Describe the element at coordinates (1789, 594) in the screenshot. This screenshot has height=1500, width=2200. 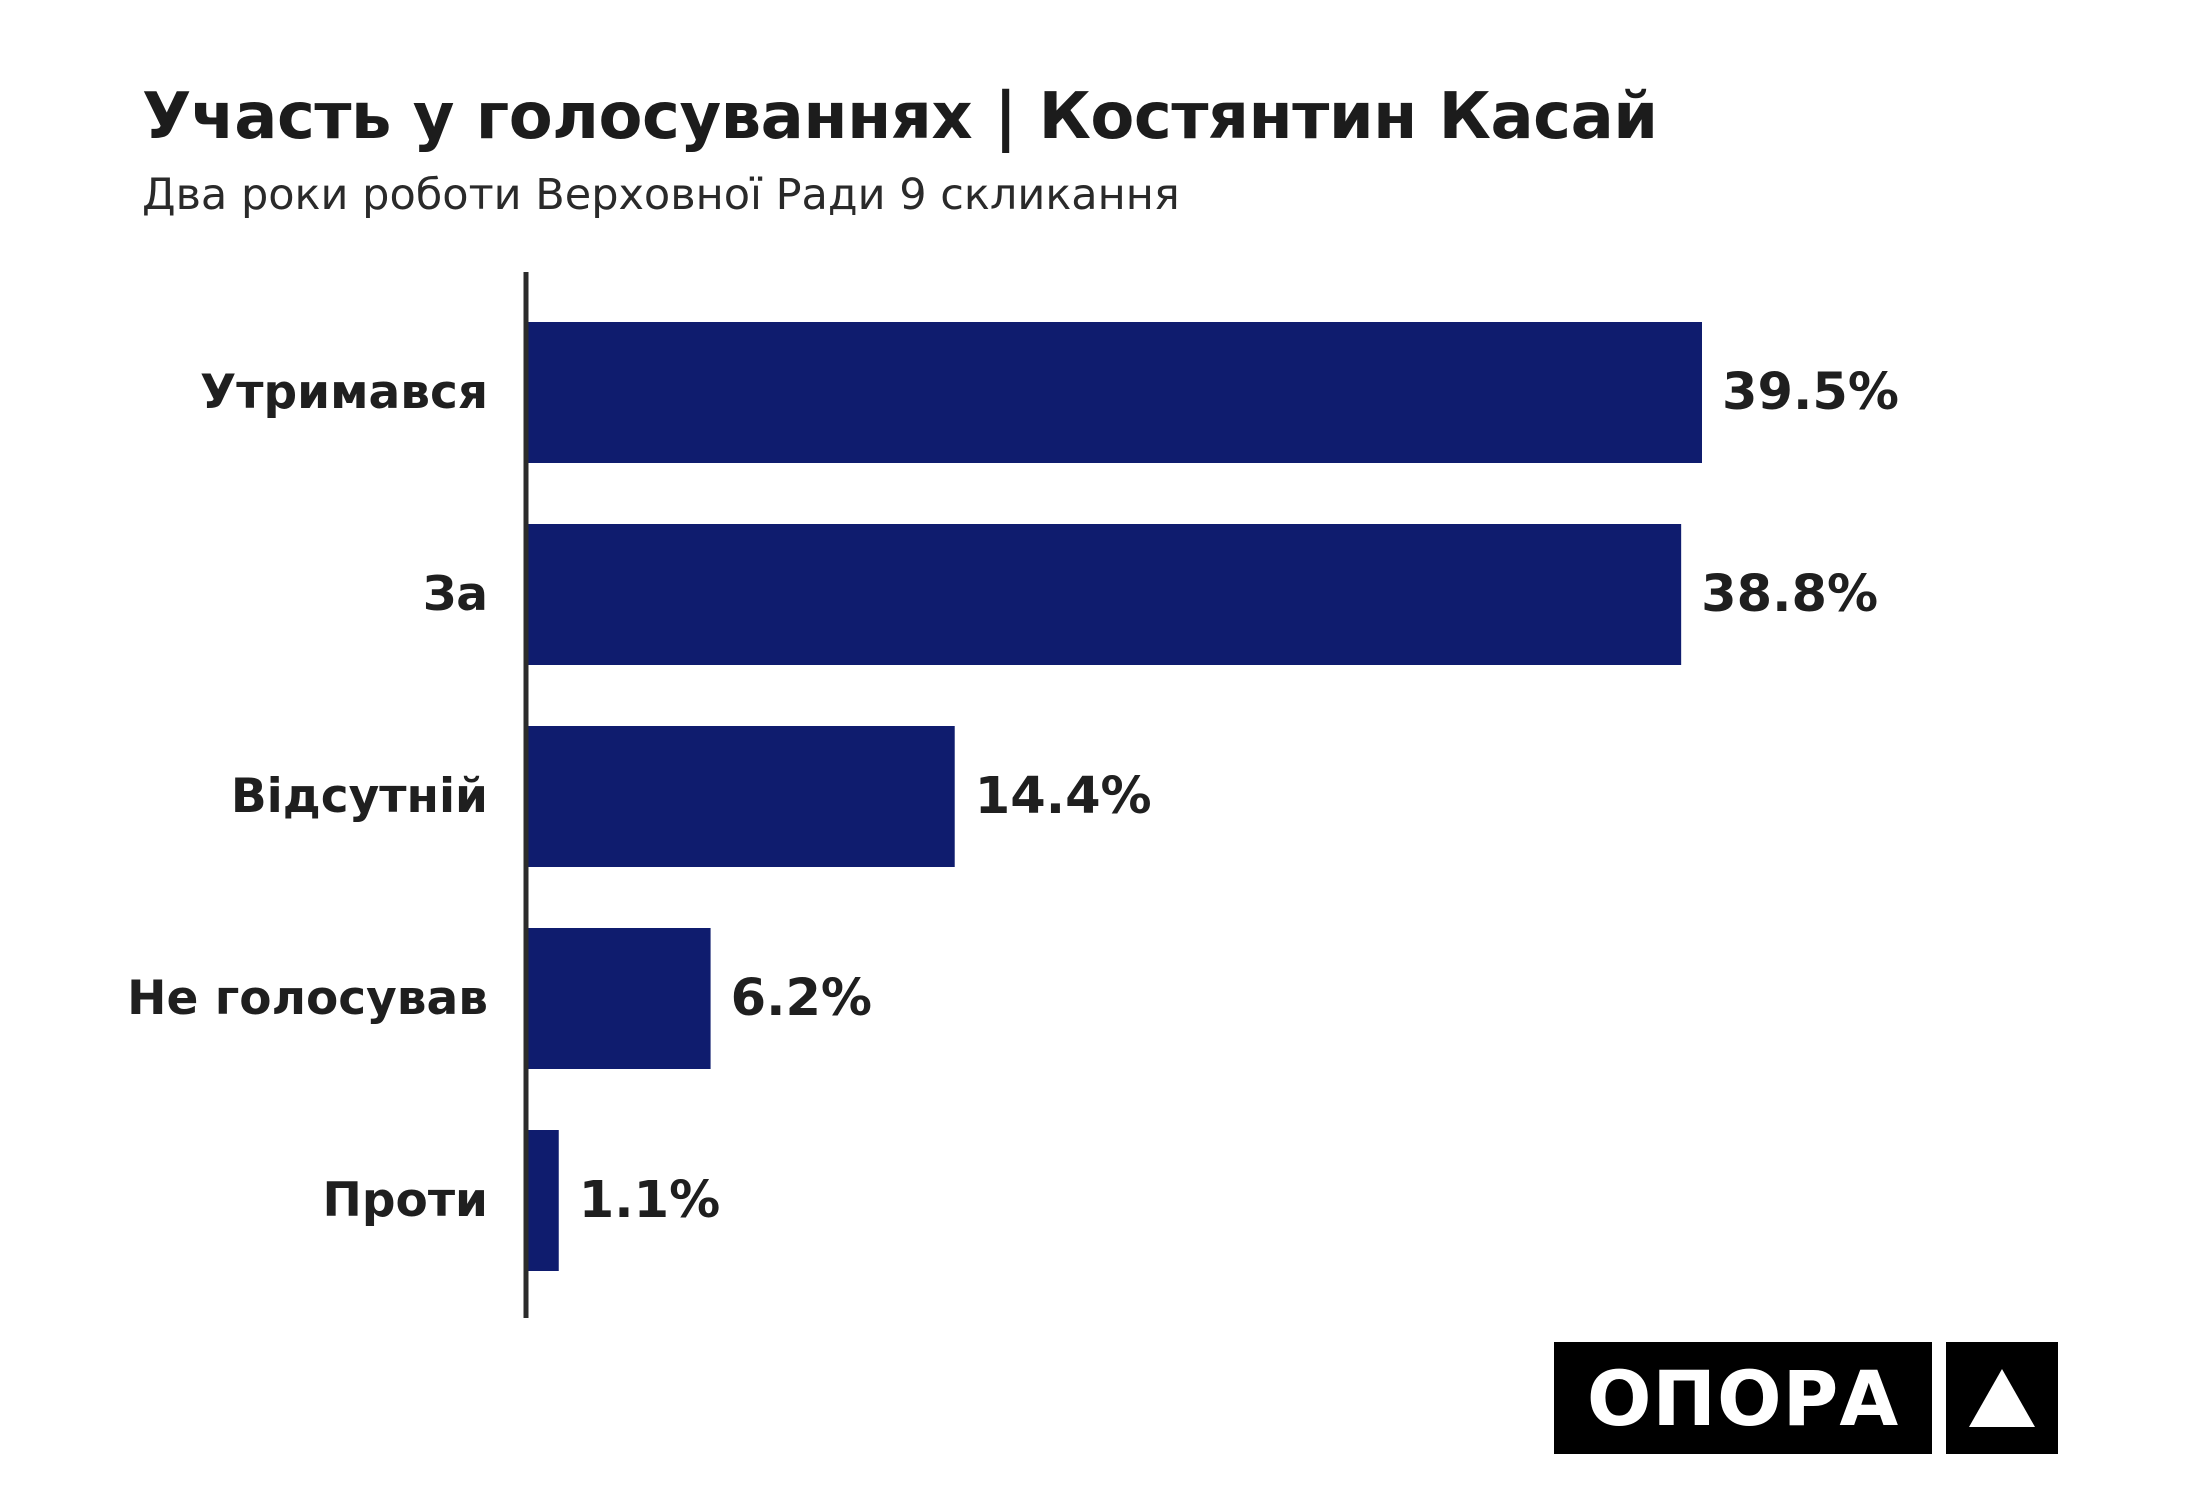
I see `value-label: 38.8%` at that location.